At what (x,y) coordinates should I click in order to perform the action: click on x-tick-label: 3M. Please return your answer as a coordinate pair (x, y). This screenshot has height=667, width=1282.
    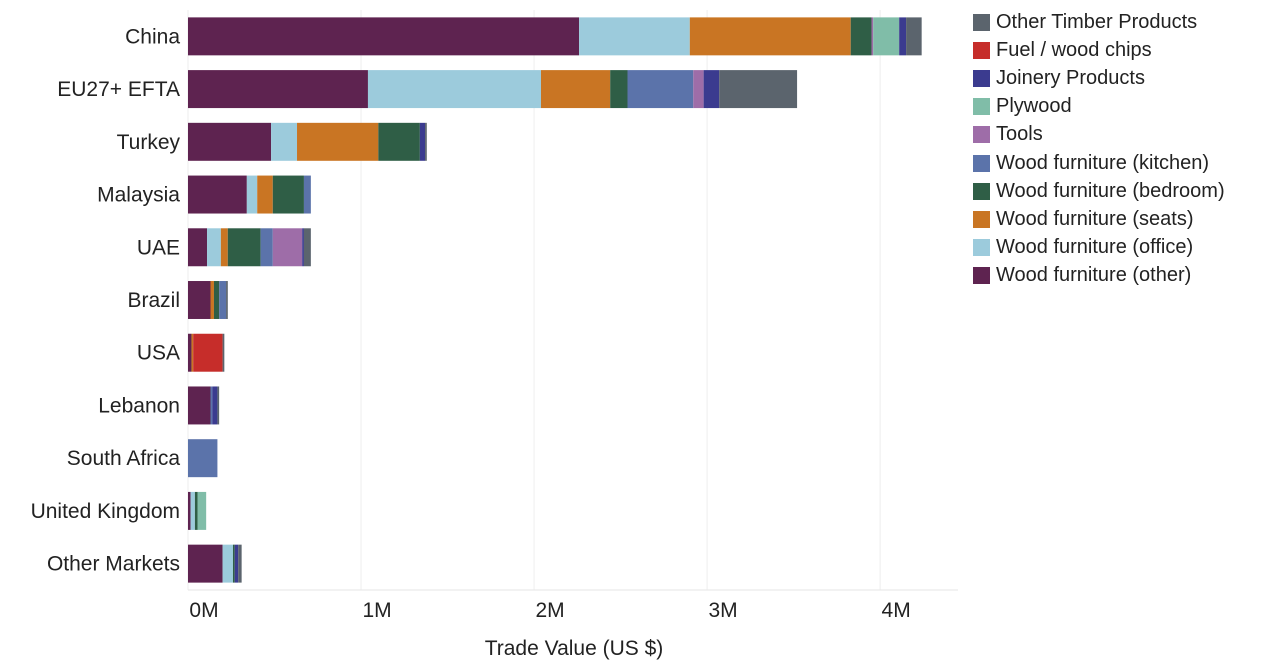
    Looking at the image, I should click on (723, 610).